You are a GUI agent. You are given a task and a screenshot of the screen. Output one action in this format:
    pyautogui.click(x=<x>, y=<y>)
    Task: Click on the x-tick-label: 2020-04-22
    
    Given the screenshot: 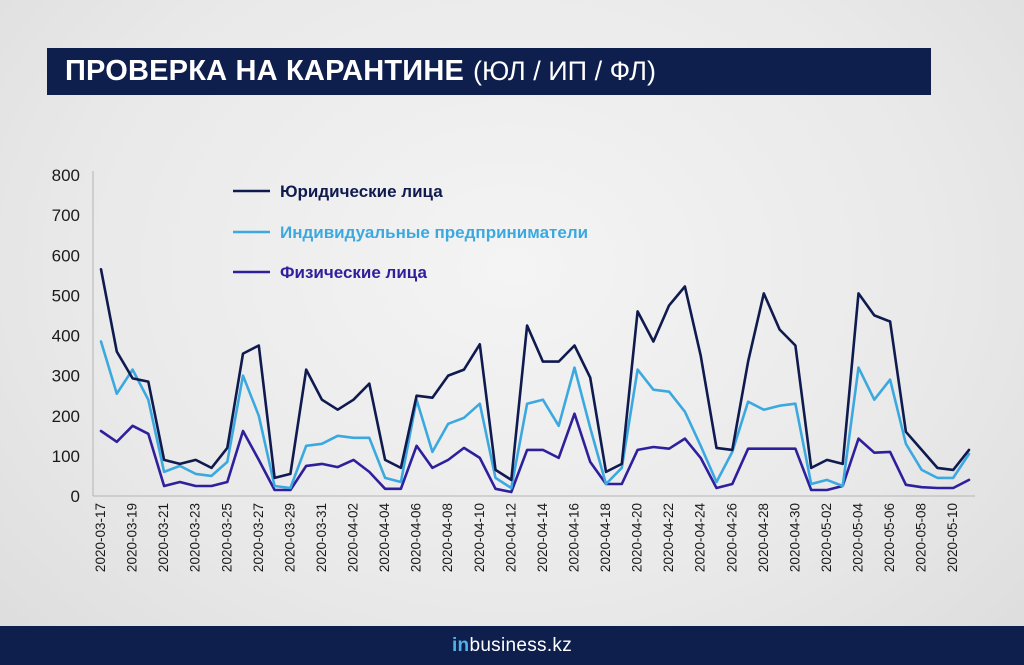 What is the action you would take?
    pyautogui.click(x=668, y=537)
    